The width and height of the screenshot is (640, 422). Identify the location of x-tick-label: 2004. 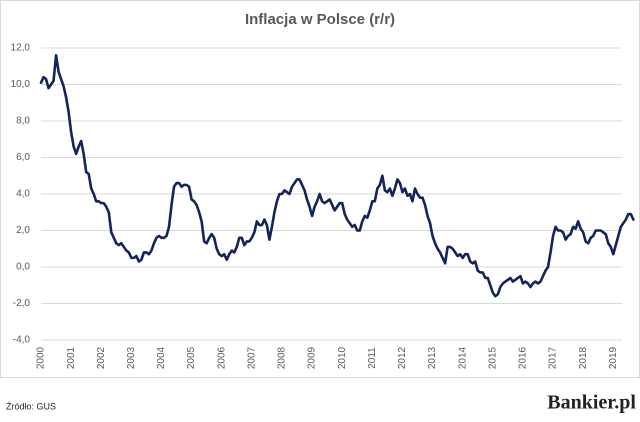
(161, 357).